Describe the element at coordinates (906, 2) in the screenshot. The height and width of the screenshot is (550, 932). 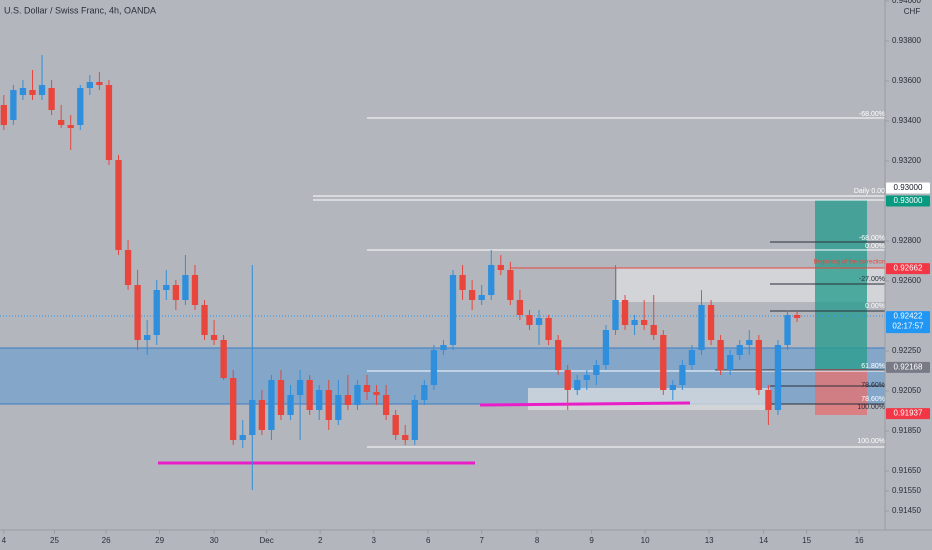
I see `y-tick-label: 0.94000` at that location.